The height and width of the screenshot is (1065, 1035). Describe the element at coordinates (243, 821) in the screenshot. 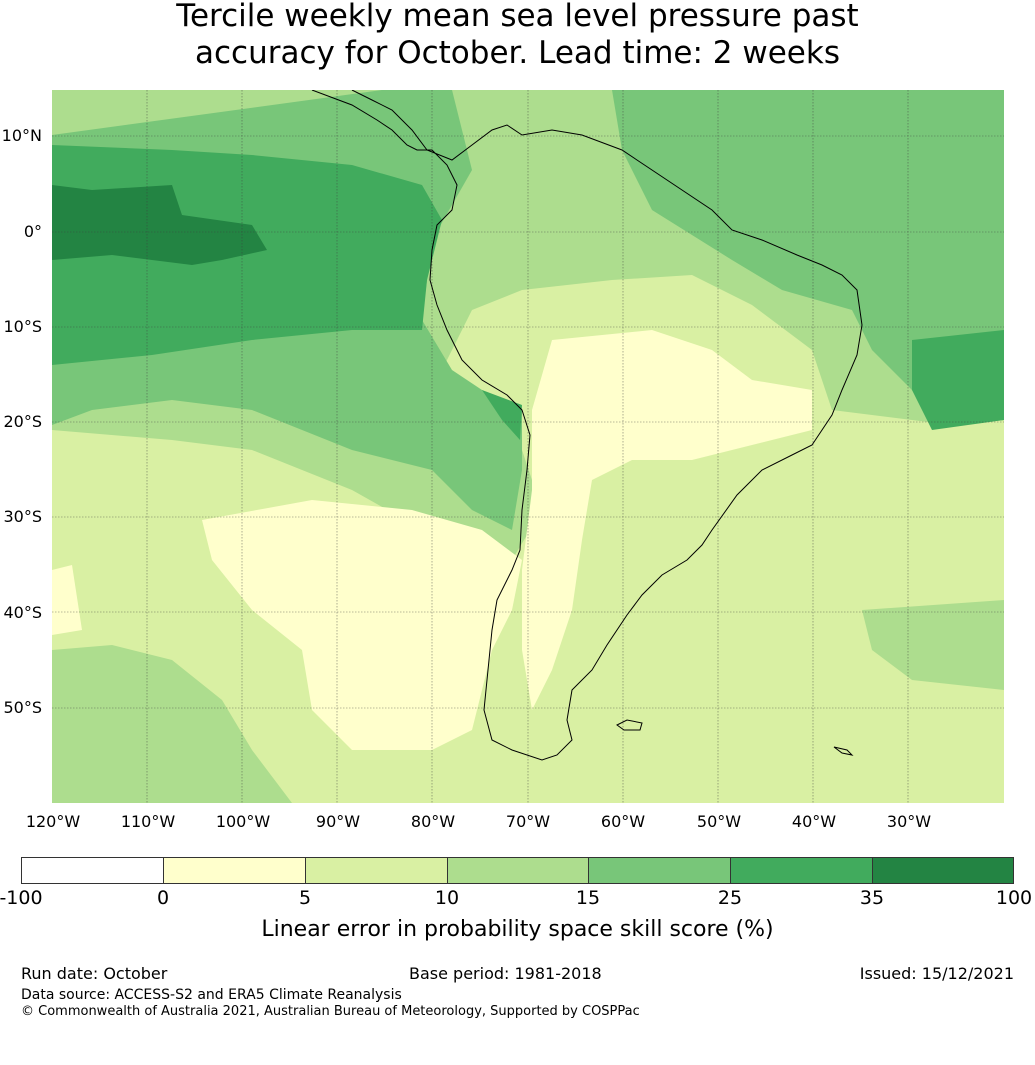

I see `lon-label-100w: 100°W` at that location.